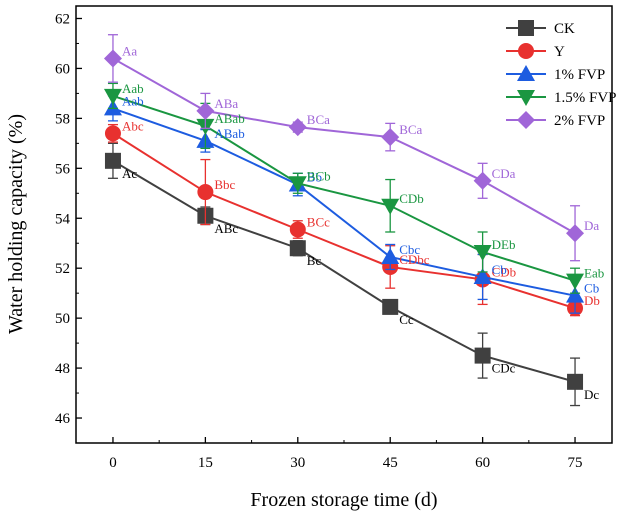  What do you see at coordinates (559, 52) in the screenshot?
I see `legend-label: Y` at bounding box center [559, 52].